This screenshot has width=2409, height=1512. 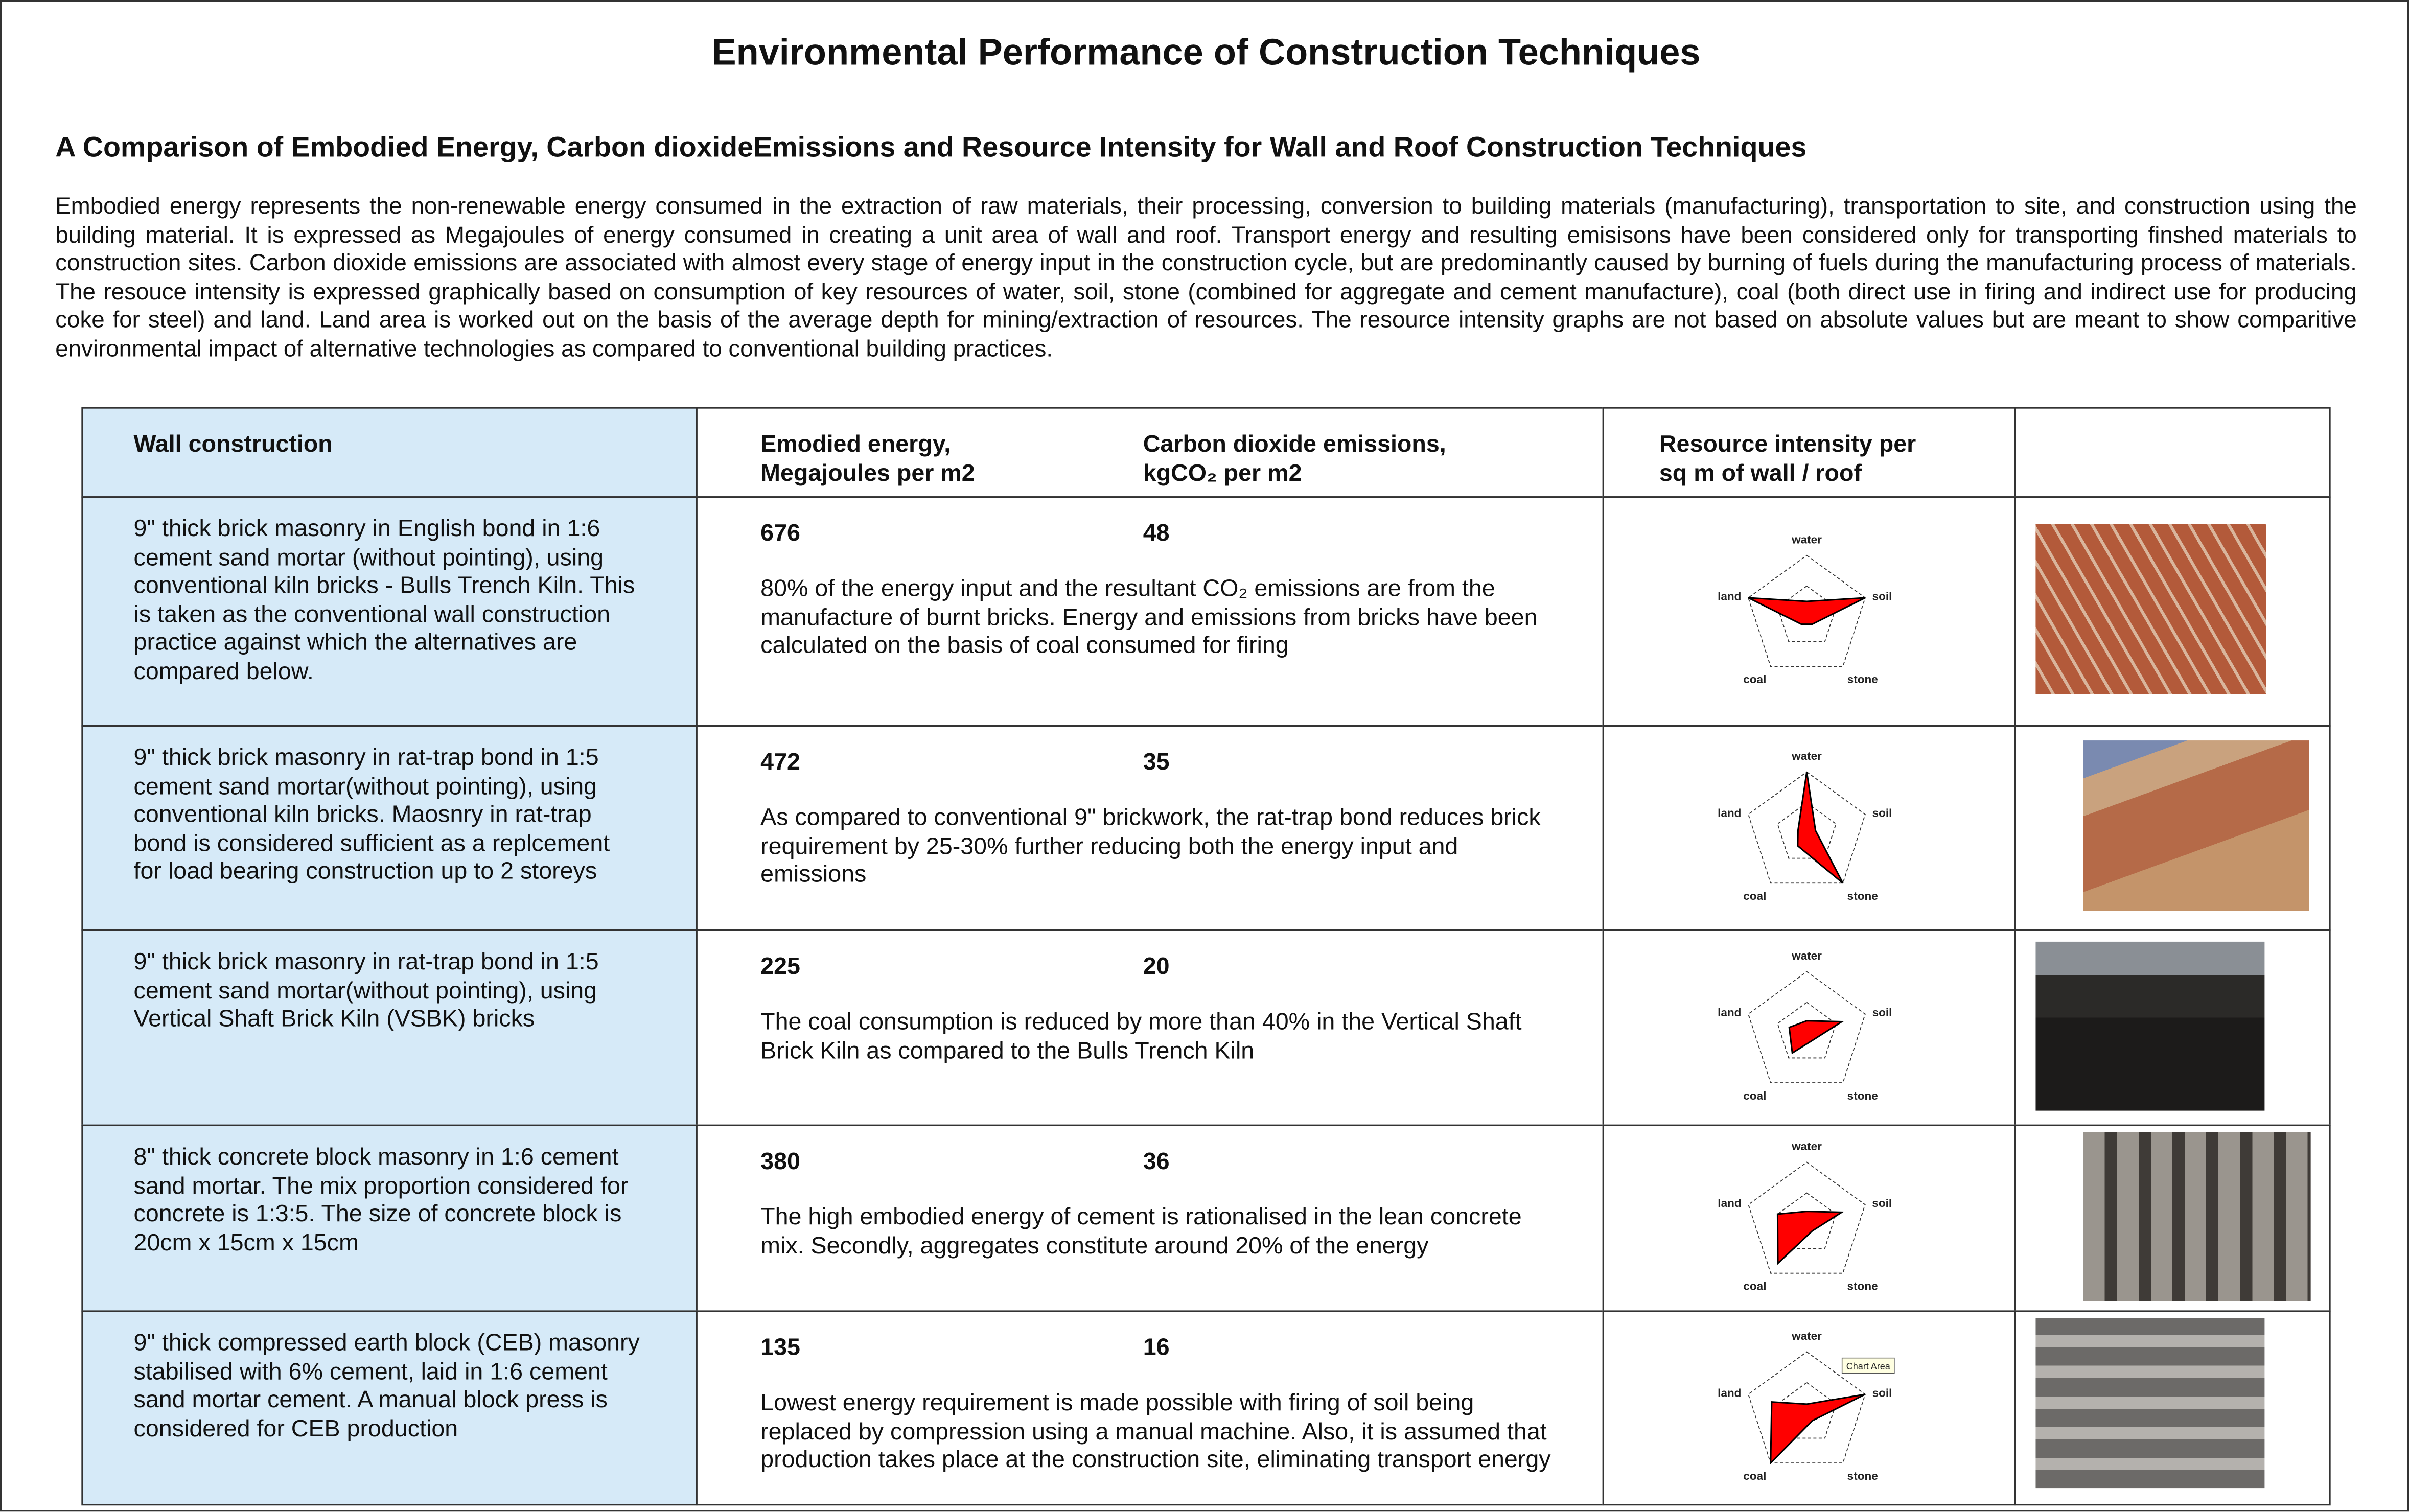 I want to click on co2-emissions: 20, so click(x=1156, y=967).